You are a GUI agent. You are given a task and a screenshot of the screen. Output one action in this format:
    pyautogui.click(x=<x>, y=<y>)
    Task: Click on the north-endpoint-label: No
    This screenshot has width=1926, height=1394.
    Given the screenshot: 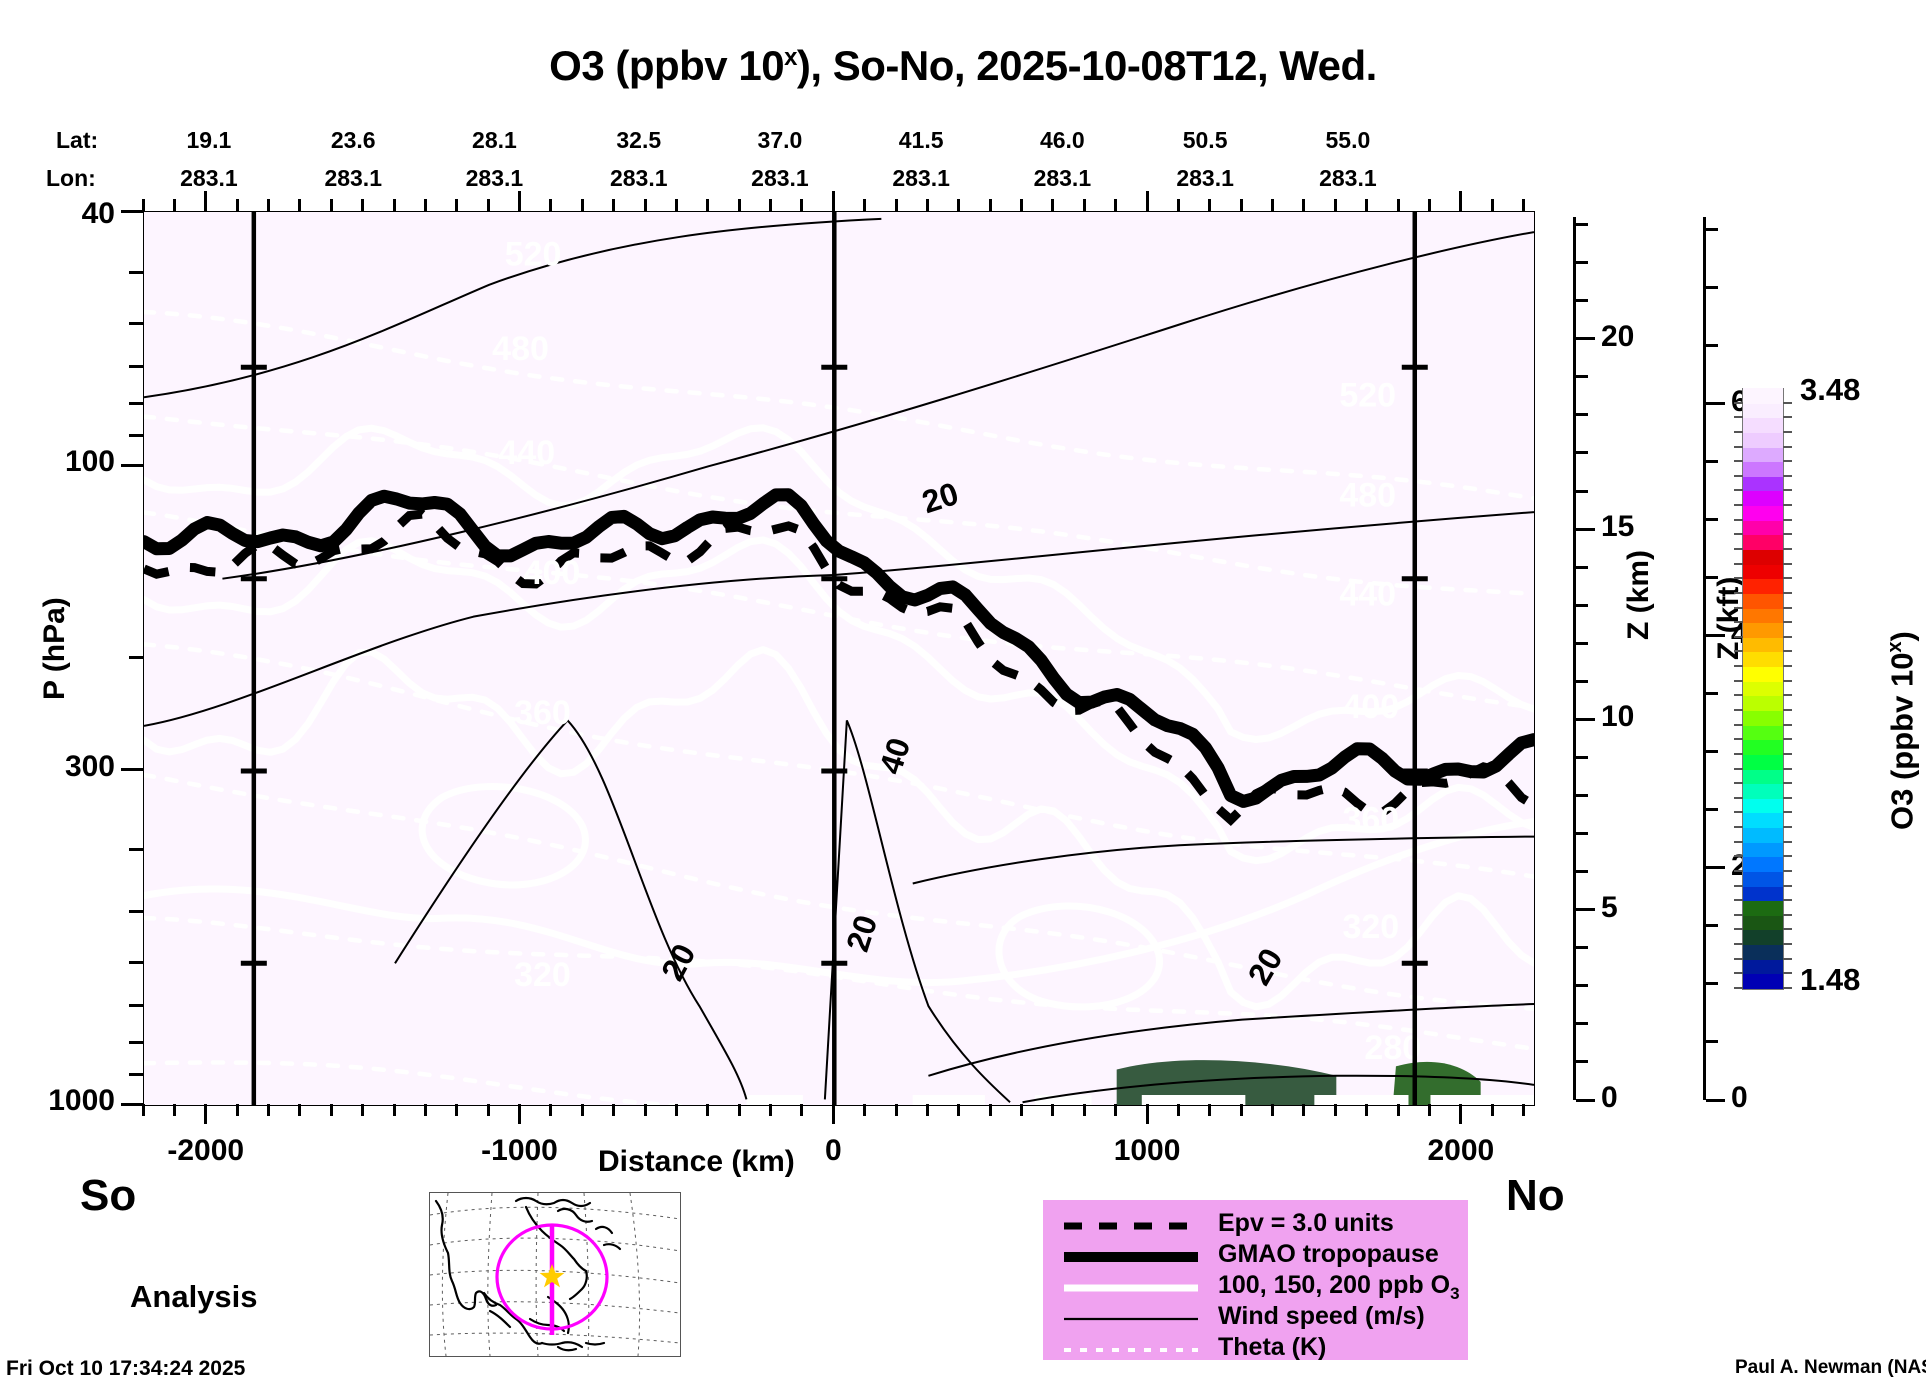 What is the action you would take?
    pyautogui.click(x=1535, y=1195)
    